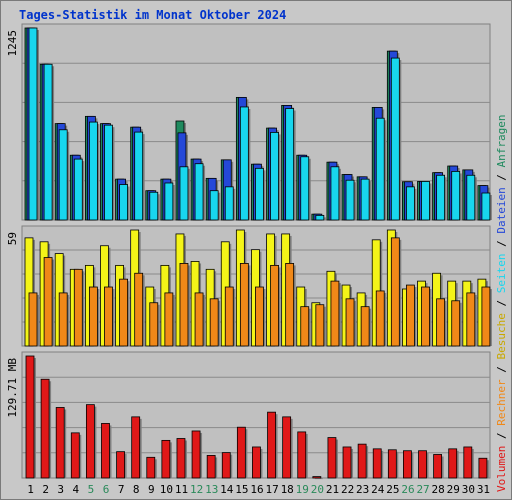  I want to click on legend-entry: Anfragen, so click(501, 140).